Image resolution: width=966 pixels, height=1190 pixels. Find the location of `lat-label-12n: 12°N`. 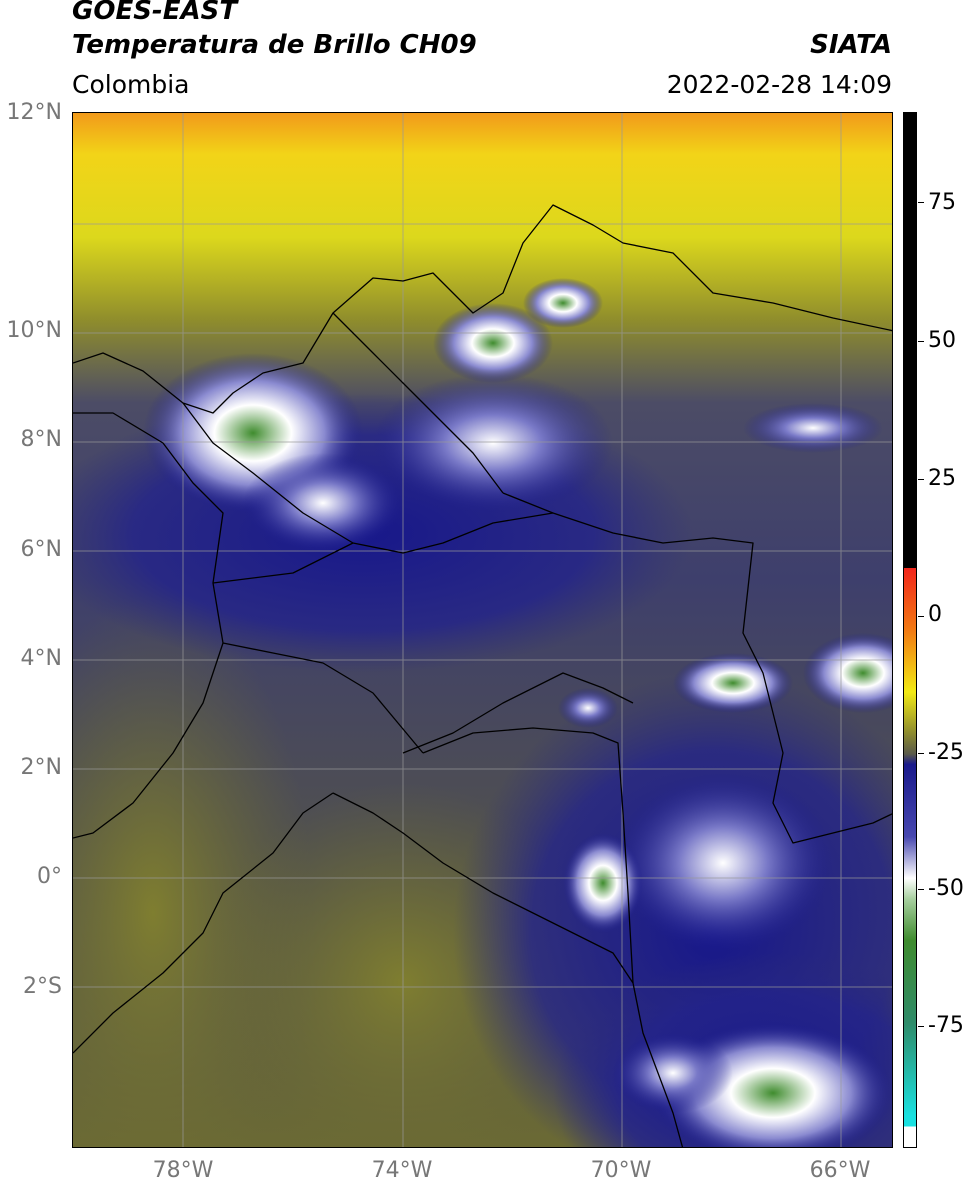

lat-label-12n: 12°N is located at coordinates (34, 112).